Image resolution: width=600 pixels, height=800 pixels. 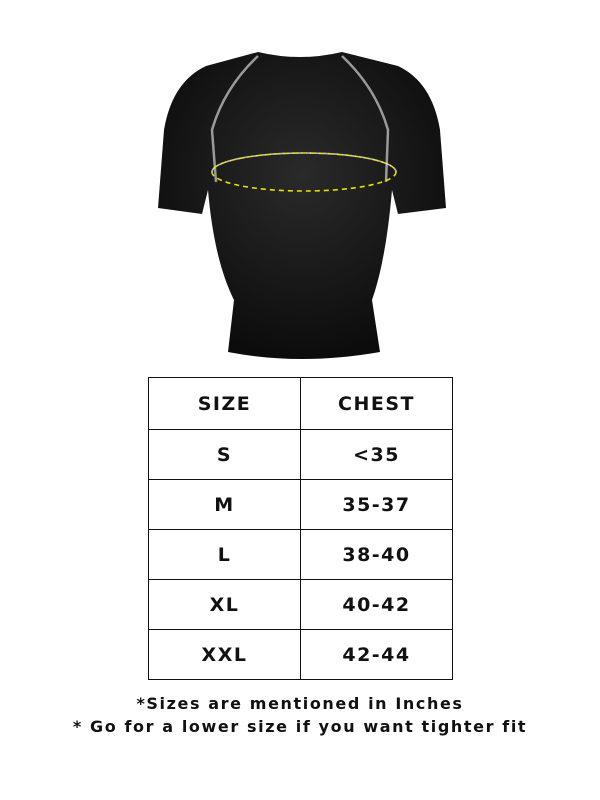 I want to click on table-row: XL 40-42, so click(x=300, y=604).